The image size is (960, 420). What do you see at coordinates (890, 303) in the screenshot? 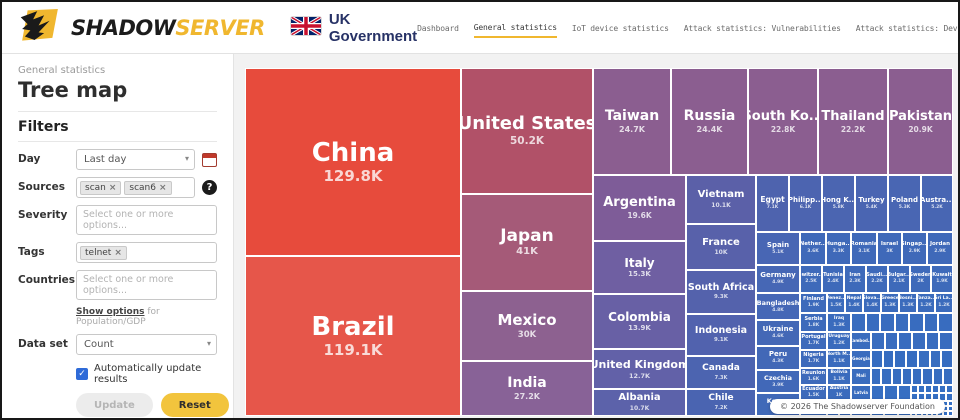
I see `treemap-cell-greece: Greece 1.3K` at bounding box center [890, 303].